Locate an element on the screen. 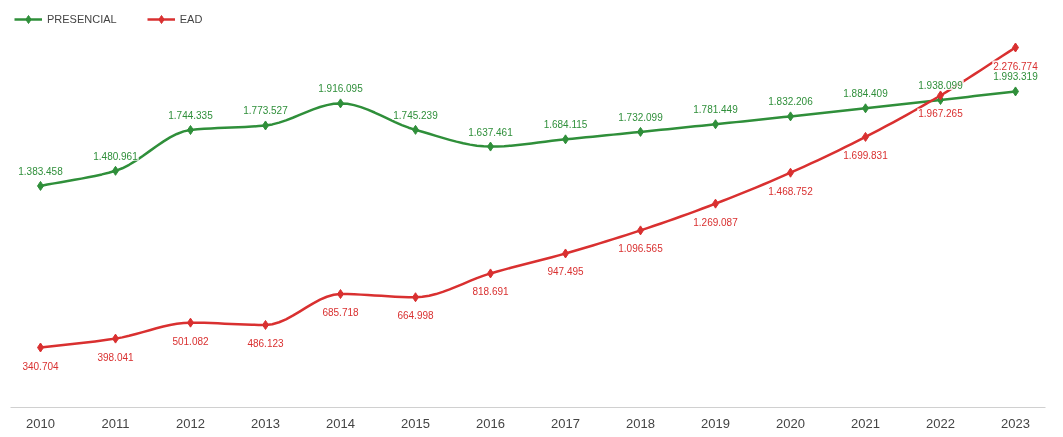  data-label: 947.495 is located at coordinates (566, 272).